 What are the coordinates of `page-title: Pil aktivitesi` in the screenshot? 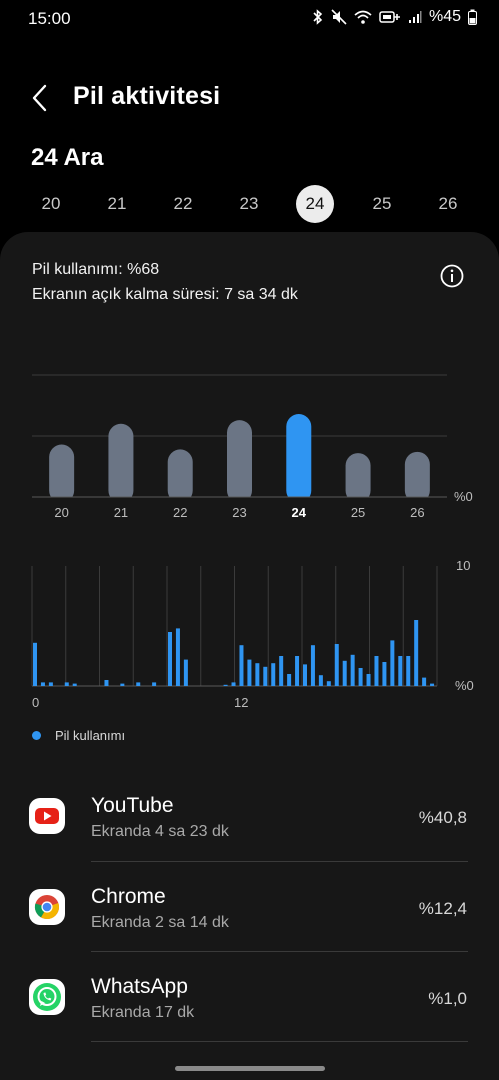 It's located at (147, 96).